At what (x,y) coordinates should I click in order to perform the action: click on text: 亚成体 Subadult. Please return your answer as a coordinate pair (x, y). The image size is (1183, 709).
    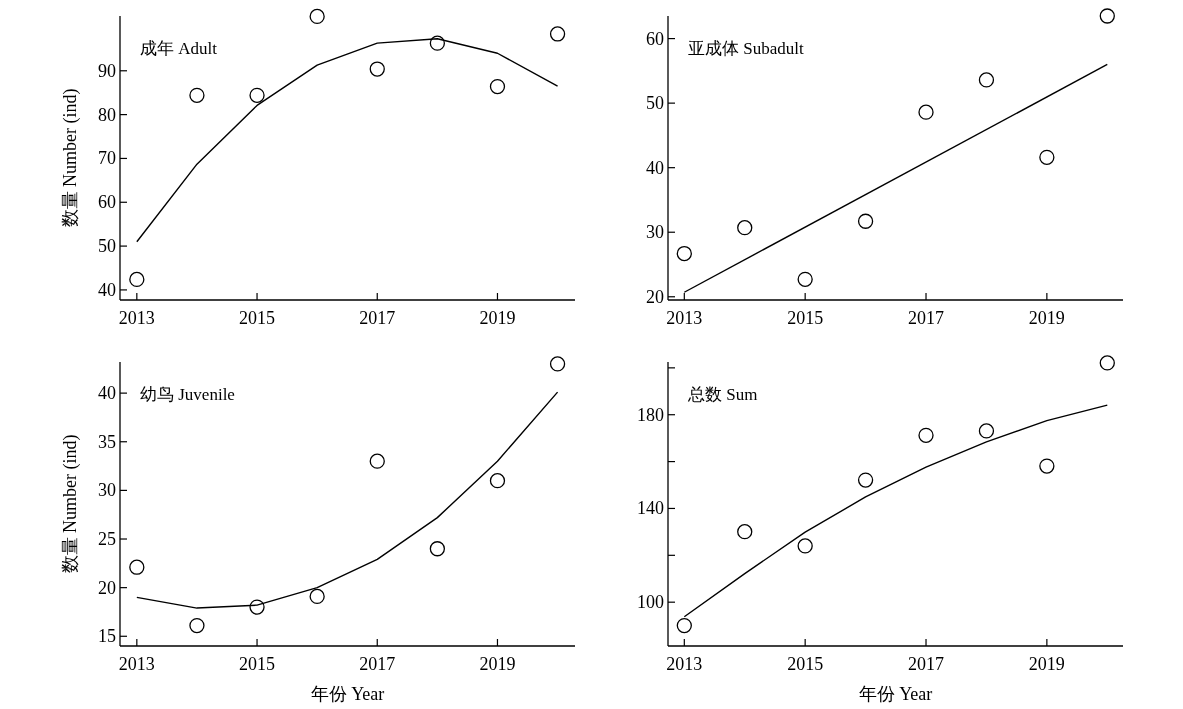
    Looking at the image, I should click on (746, 48).